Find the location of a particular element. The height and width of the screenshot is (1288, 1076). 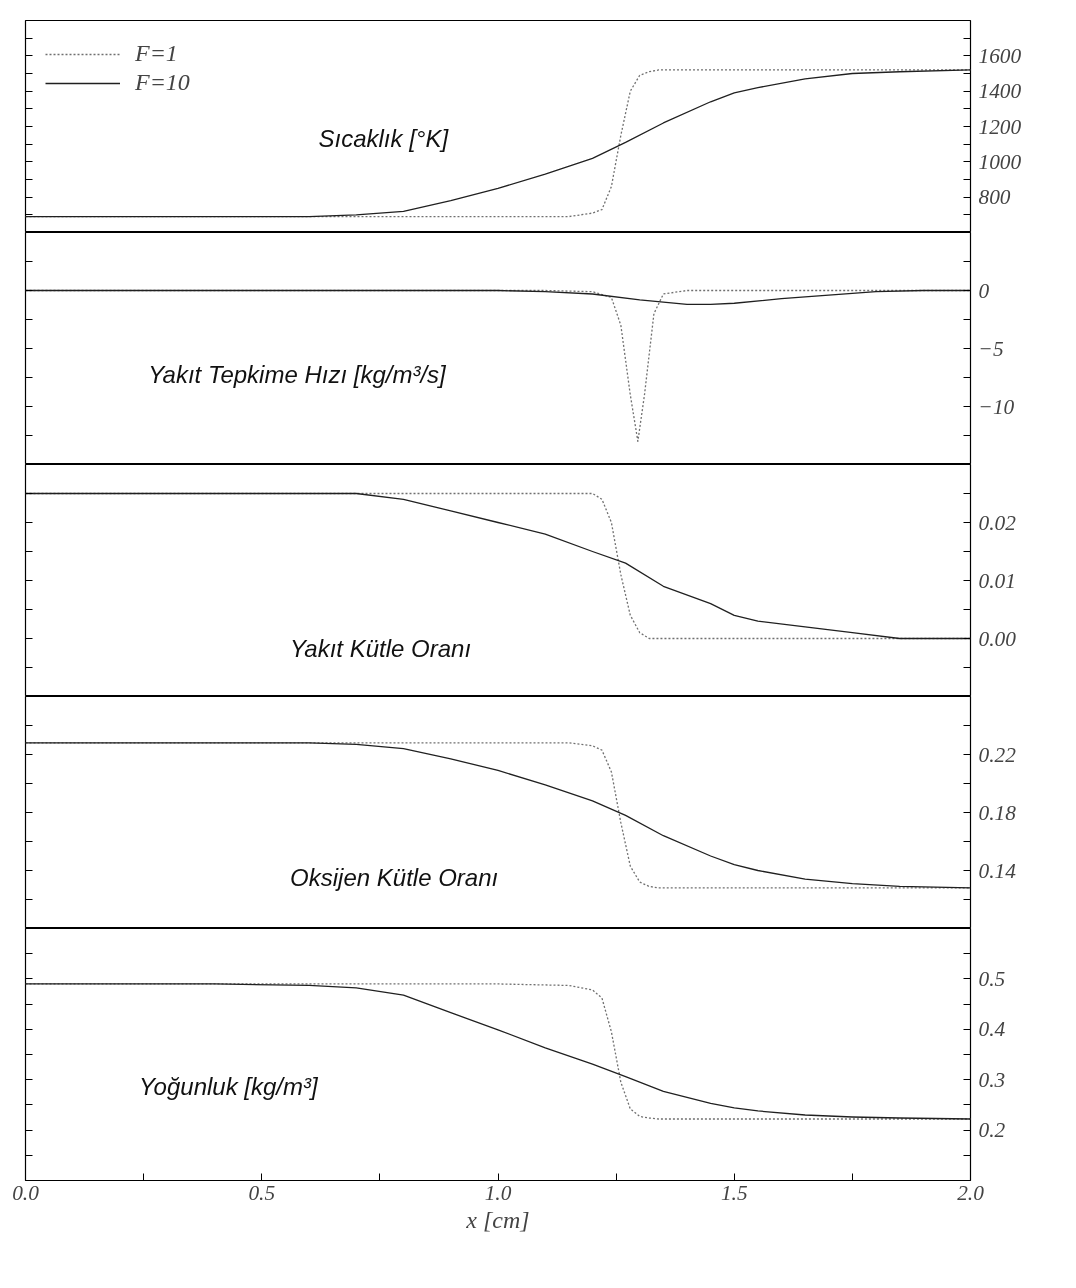

y-axis-title: Oksijen Kütle Oranı is located at coordinates (394, 878).